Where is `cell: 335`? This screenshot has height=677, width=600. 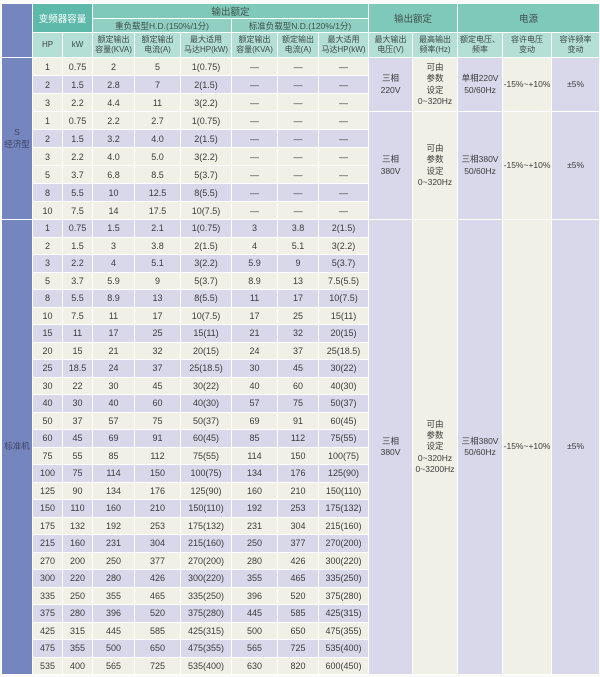 cell: 335 is located at coordinates (47, 595).